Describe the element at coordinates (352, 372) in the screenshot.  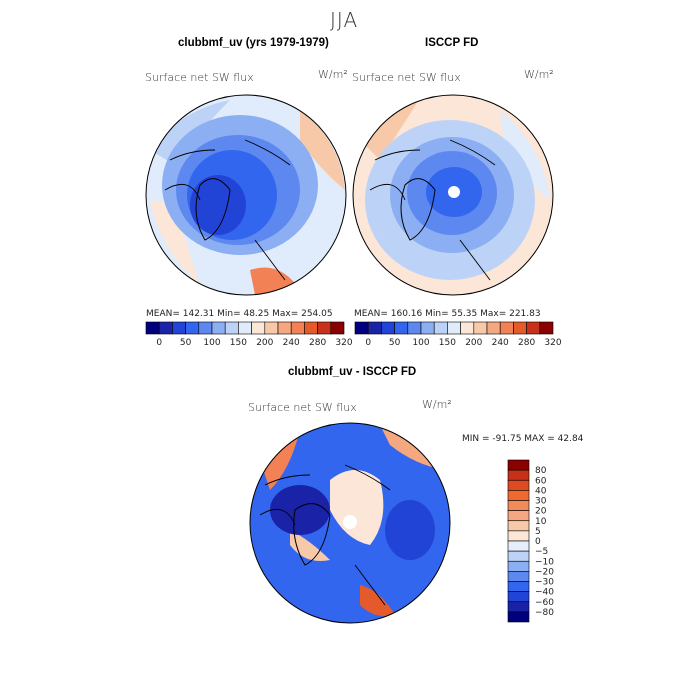
I see `panel3-title: clubbmf_uv - ISCCP FD` at that location.